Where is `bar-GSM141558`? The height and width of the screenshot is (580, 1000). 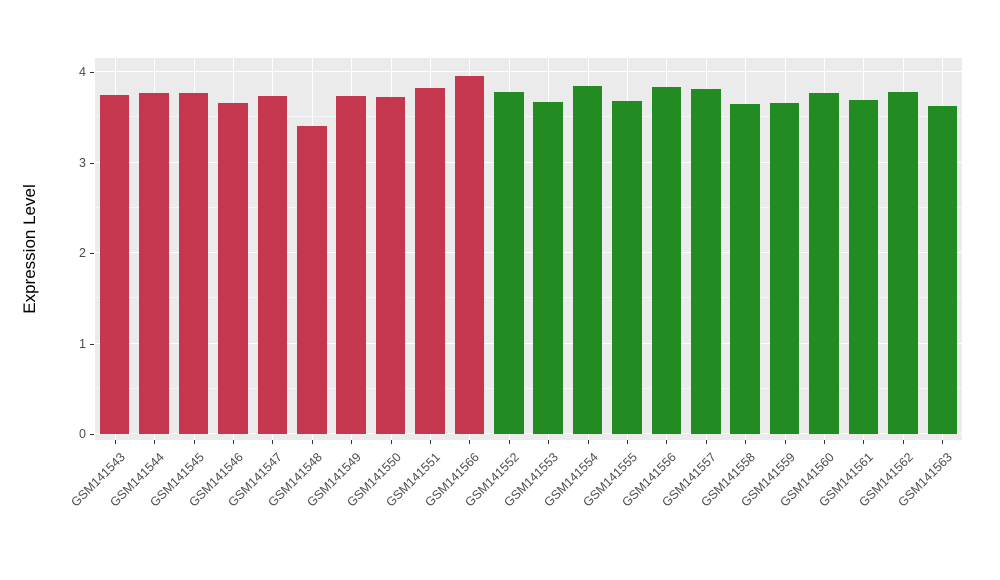
bar-GSM141558 is located at coordinates (745, 268).